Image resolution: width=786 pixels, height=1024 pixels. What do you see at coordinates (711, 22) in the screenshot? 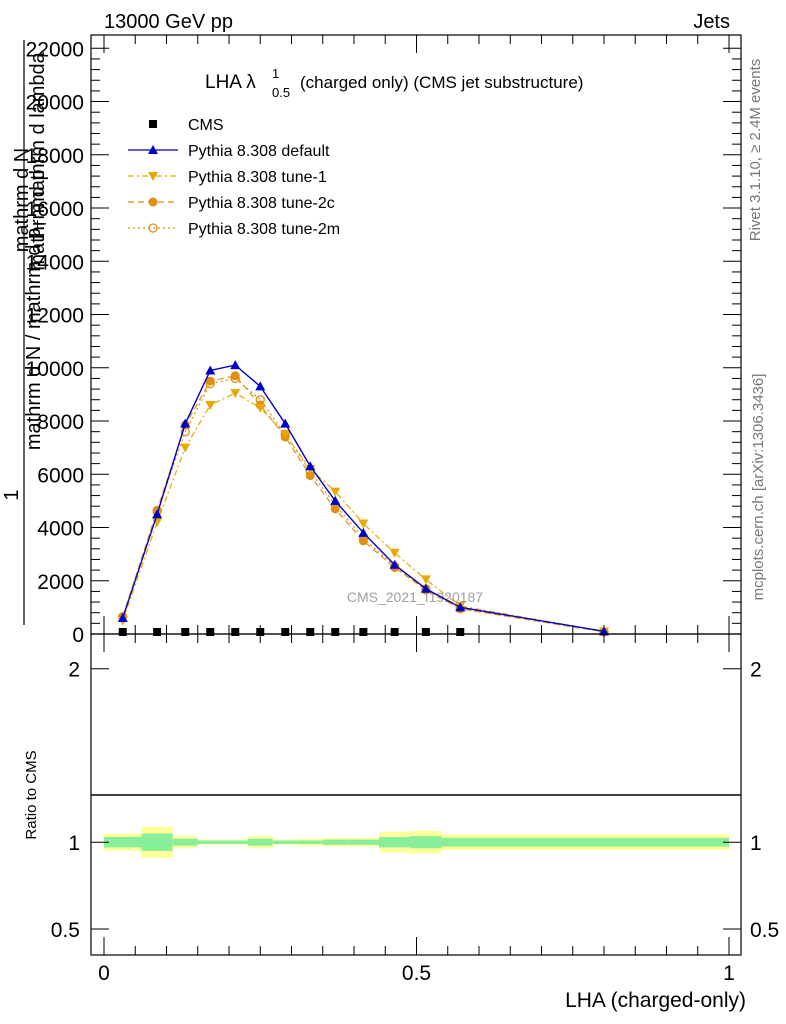
I see `header-right: Jets` at bounding box center [711, 22].